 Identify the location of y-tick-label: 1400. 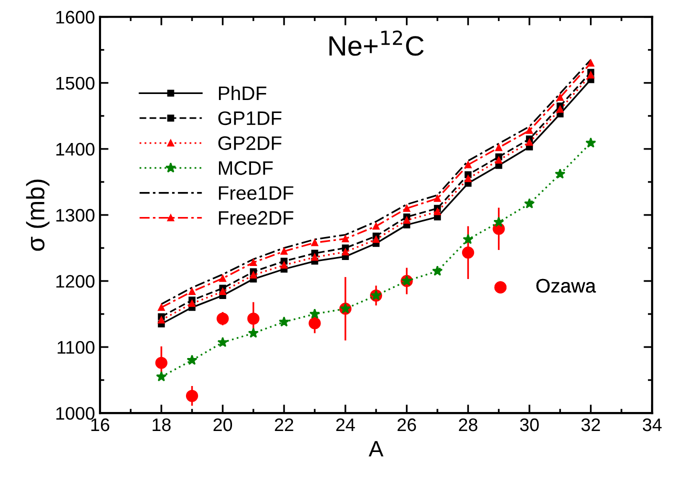
(75, 149).